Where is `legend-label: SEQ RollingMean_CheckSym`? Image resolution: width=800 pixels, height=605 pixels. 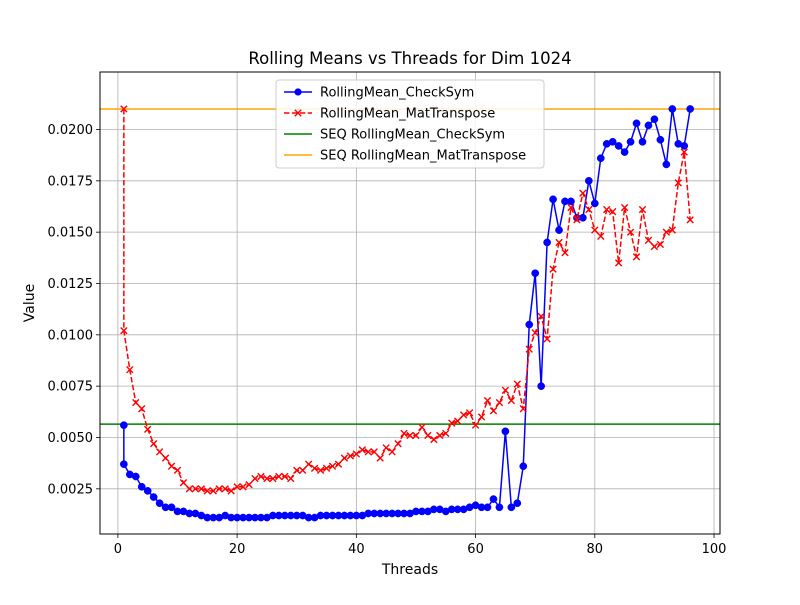
legend-label: SEQ RollingMean_CheckSym is located at coordinates (412, 135).